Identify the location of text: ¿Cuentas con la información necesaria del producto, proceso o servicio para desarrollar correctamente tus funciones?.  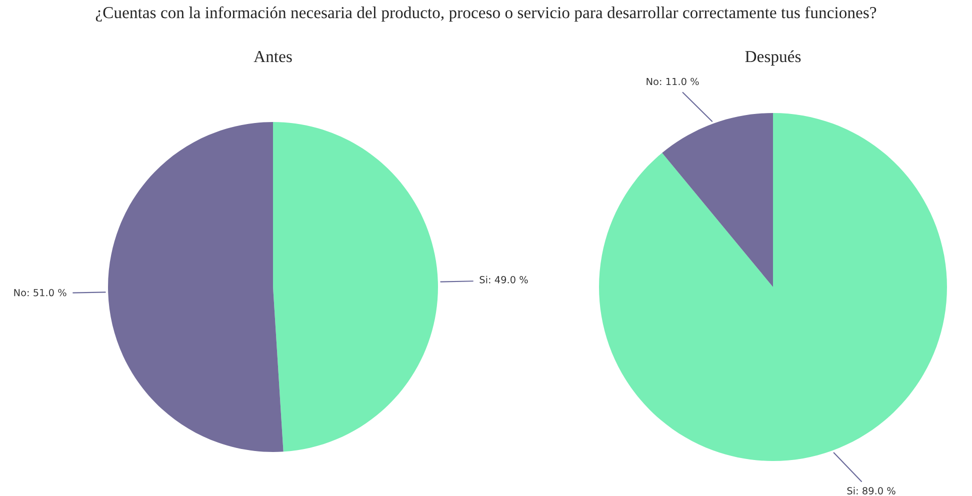
(486, 14).